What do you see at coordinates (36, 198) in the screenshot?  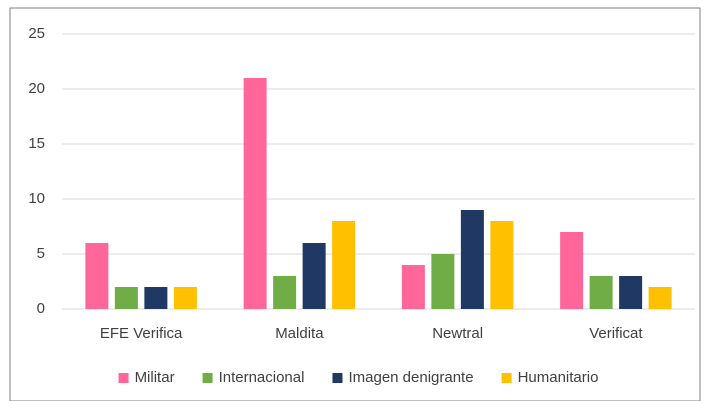 I see `y-tick-label: 10` at bounding box center [36, 198].